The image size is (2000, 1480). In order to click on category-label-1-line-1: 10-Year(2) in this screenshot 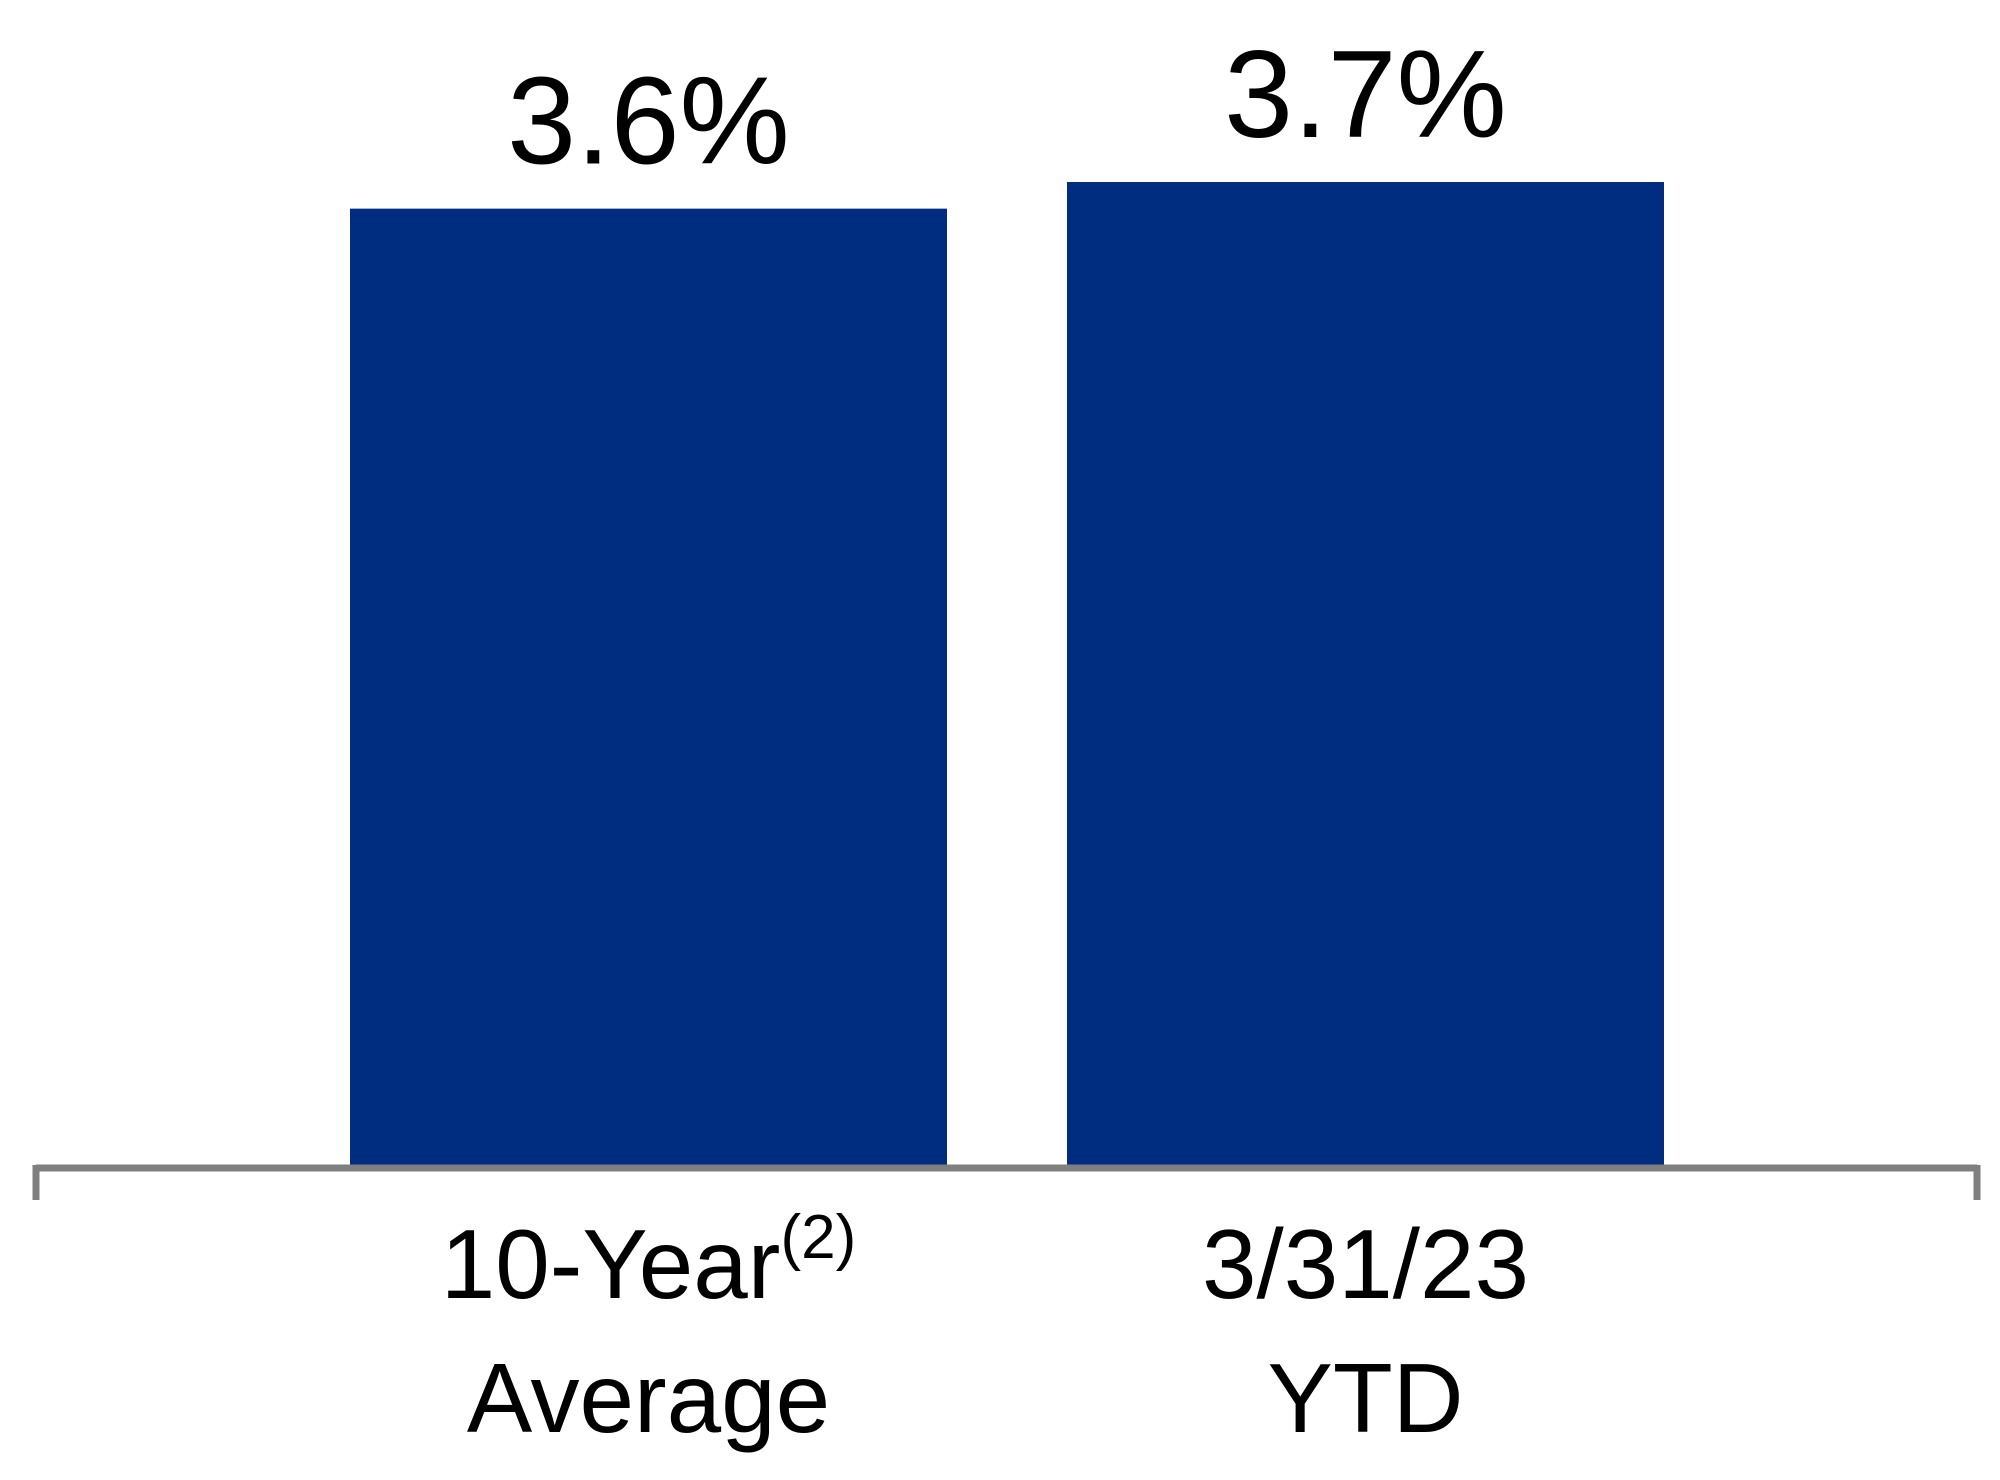, I will do `click(648, 1261)`.